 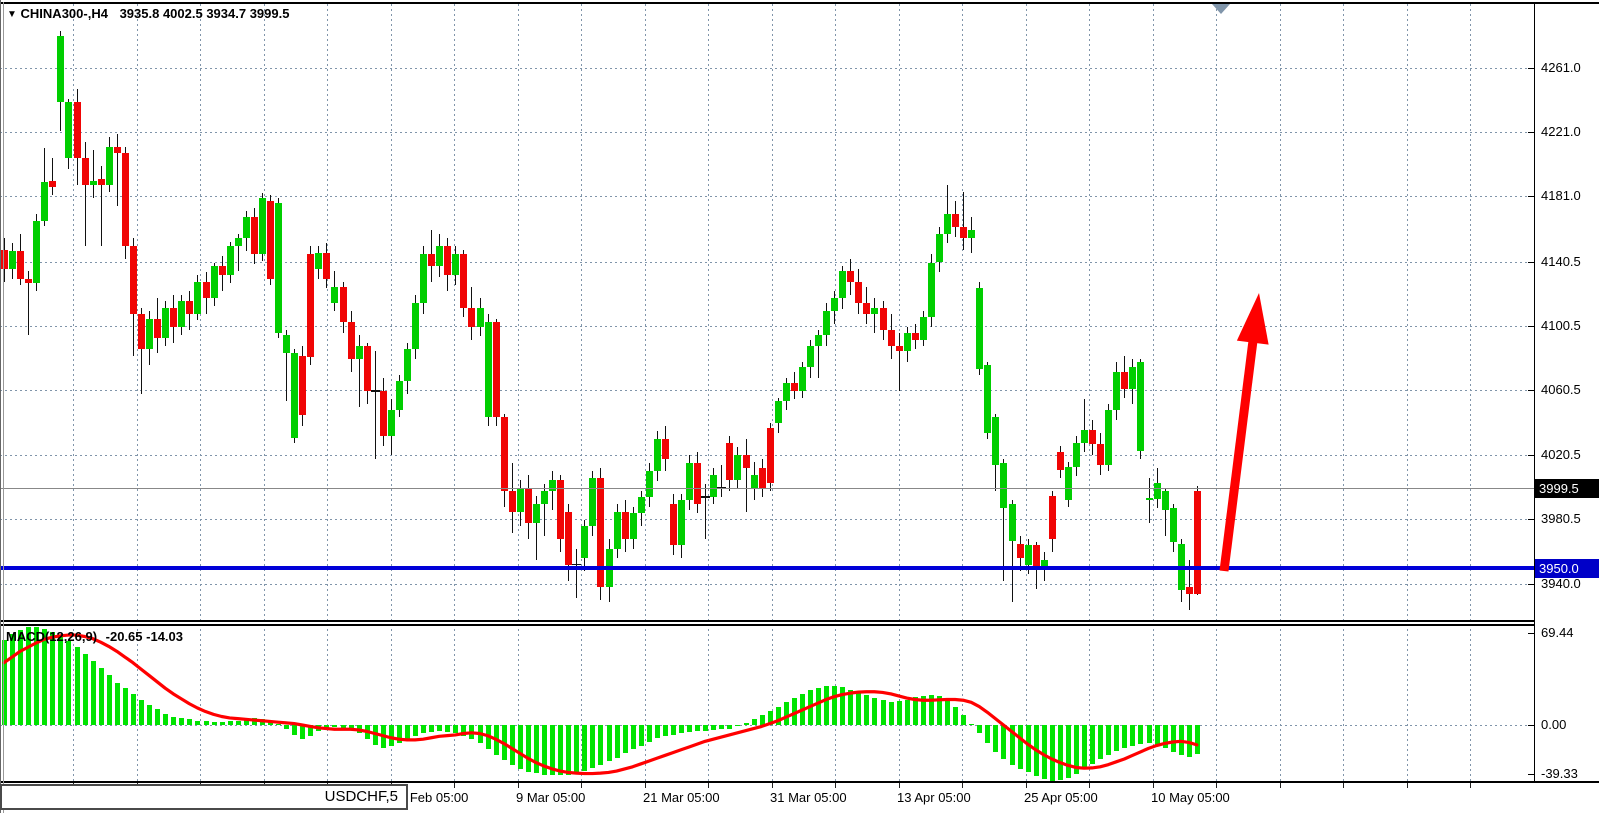 I want to click on symbol-box: USDCHF,5, so click(x=204, y=797).